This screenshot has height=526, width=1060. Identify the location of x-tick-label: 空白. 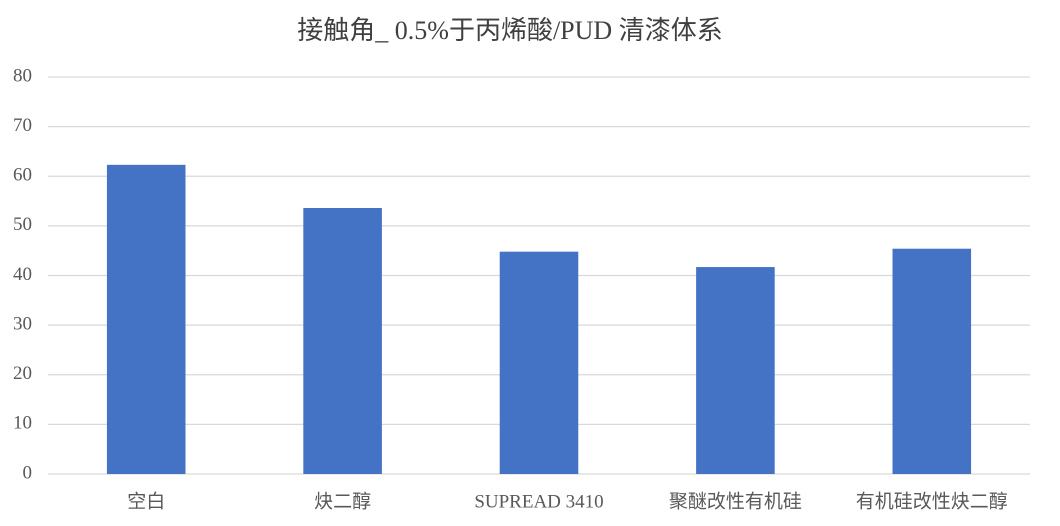
(146, 501).